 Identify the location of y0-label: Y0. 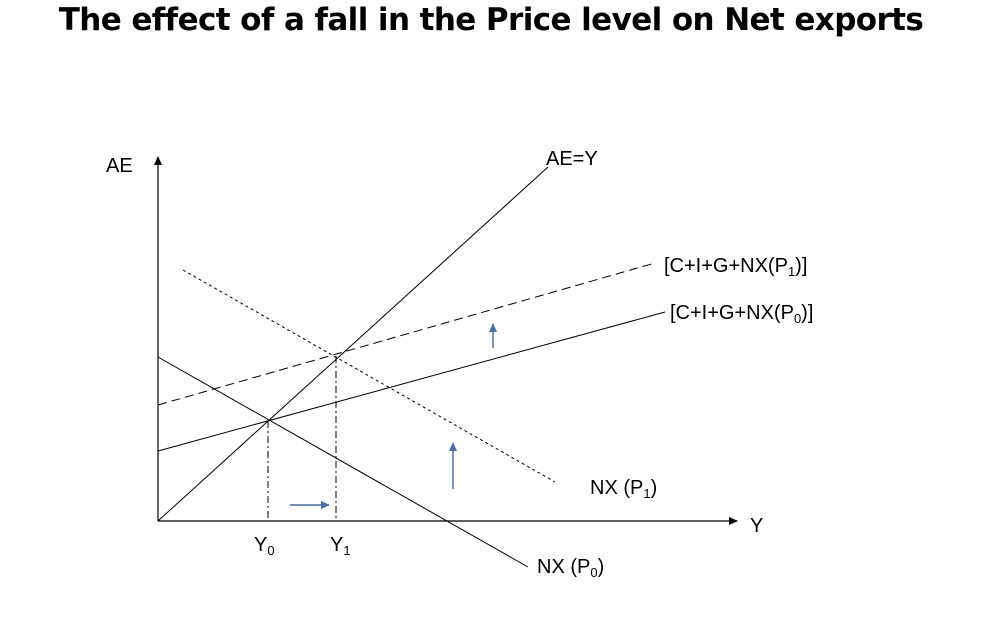
(264, 546).